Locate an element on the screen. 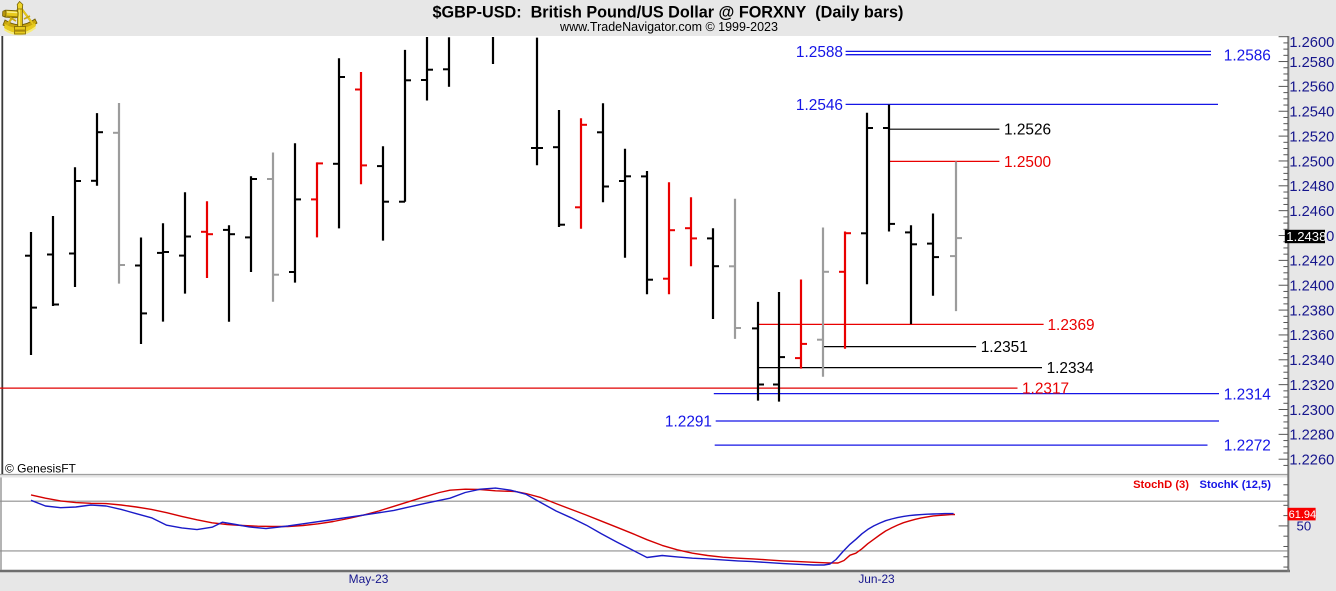  svg-text: 1.2340 is located at coordinates (1311, 361).